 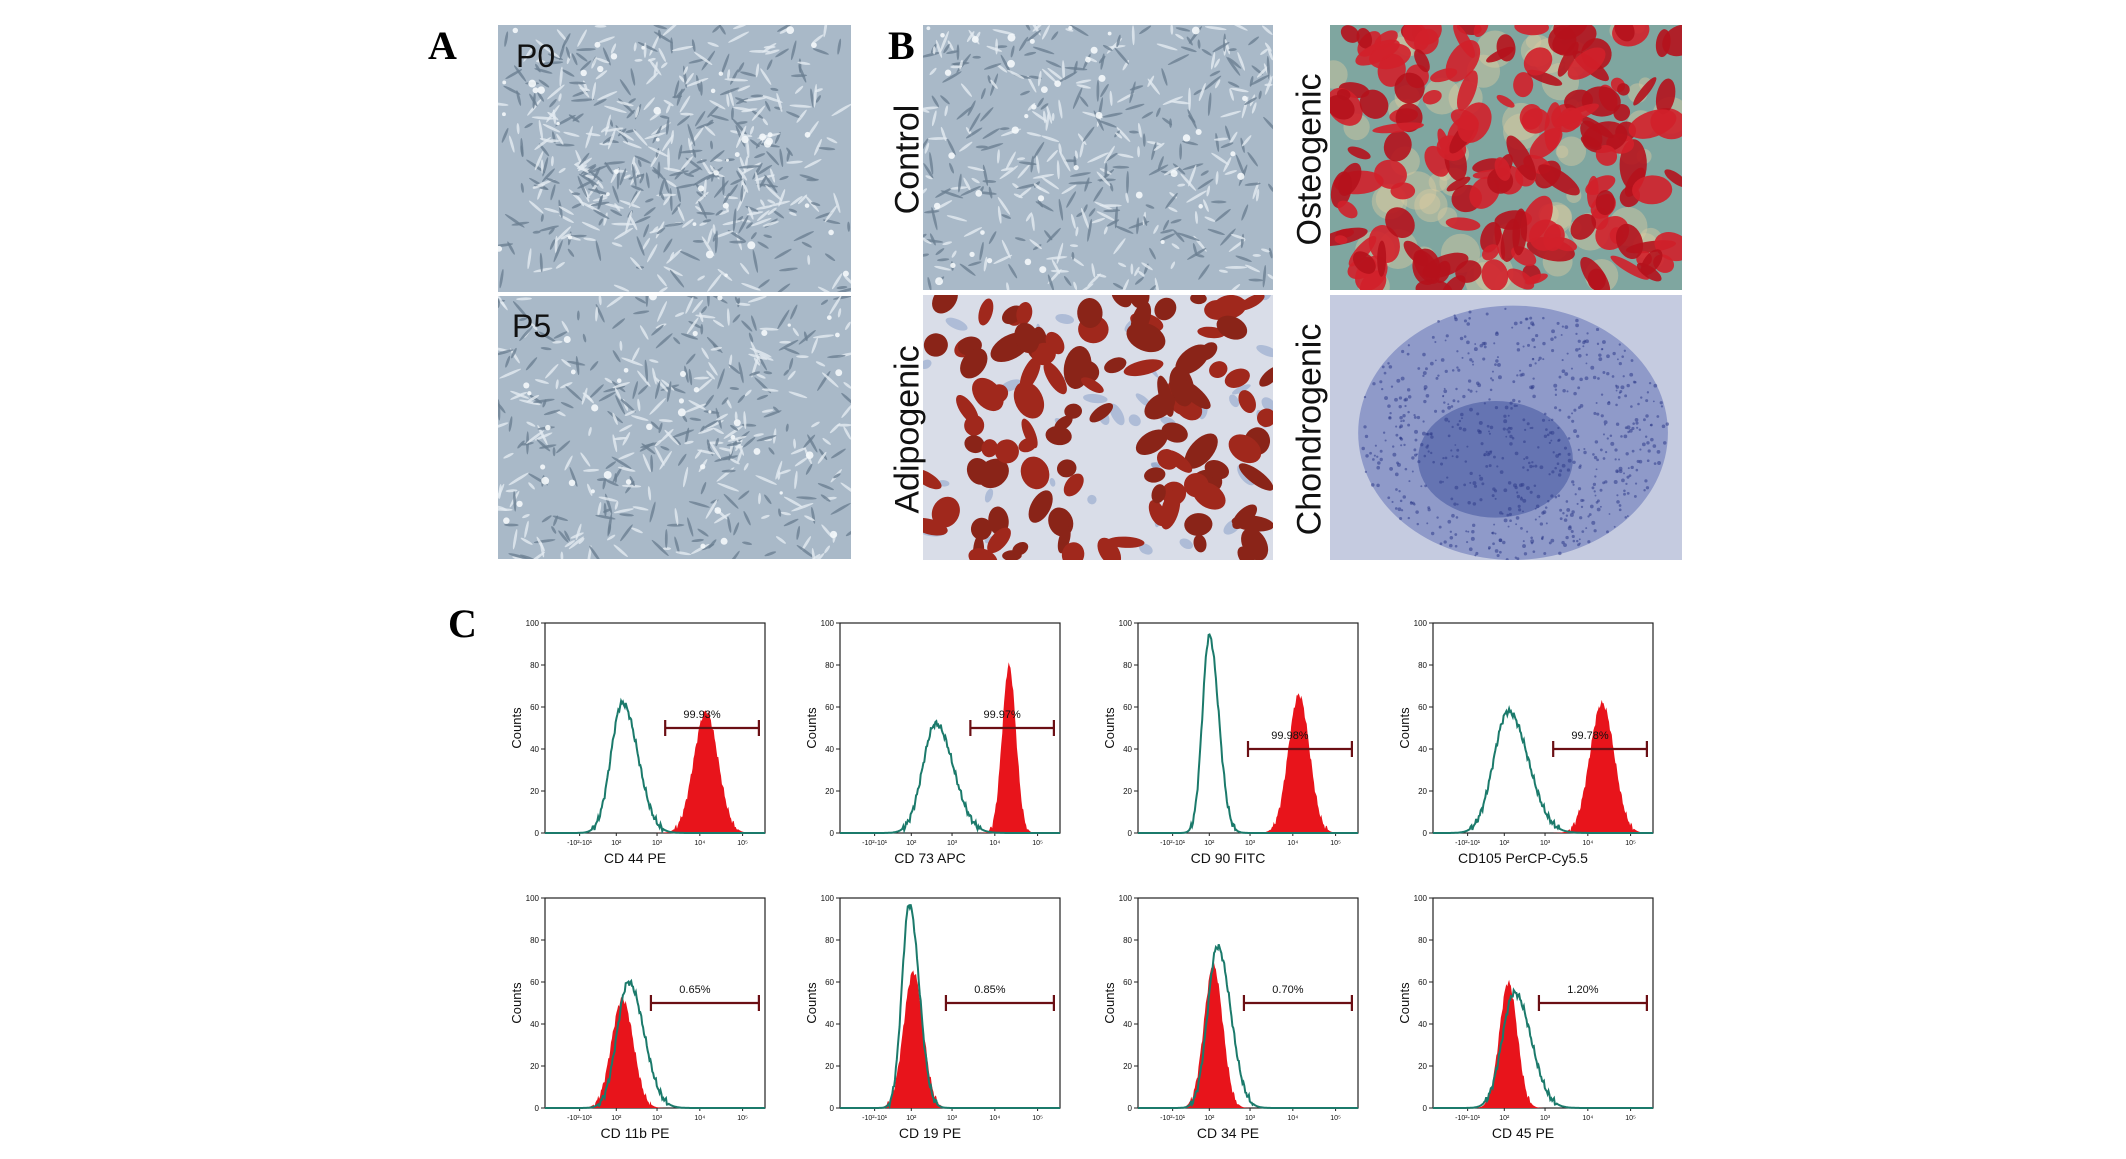 What do you see at coordinates (442, 45) in the screenshot?
I see `panel-letter-a: A` at bounding box center [442, 45].